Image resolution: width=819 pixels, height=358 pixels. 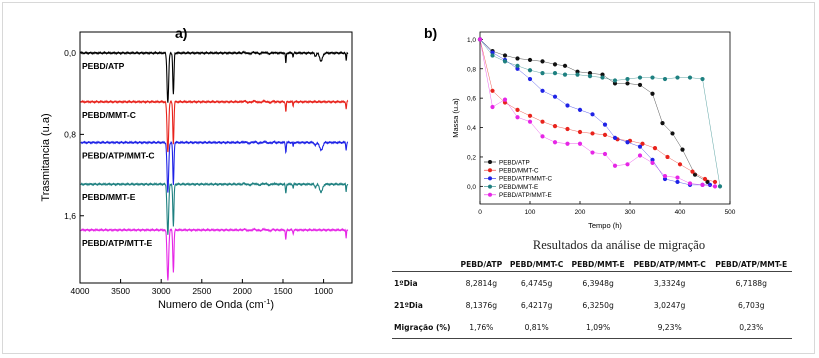 What do you see at coordinates (118, 156) in the screenshot?
I see `series-label: PEBD/ATP/MMT-C` at bounding box center [118, 156].